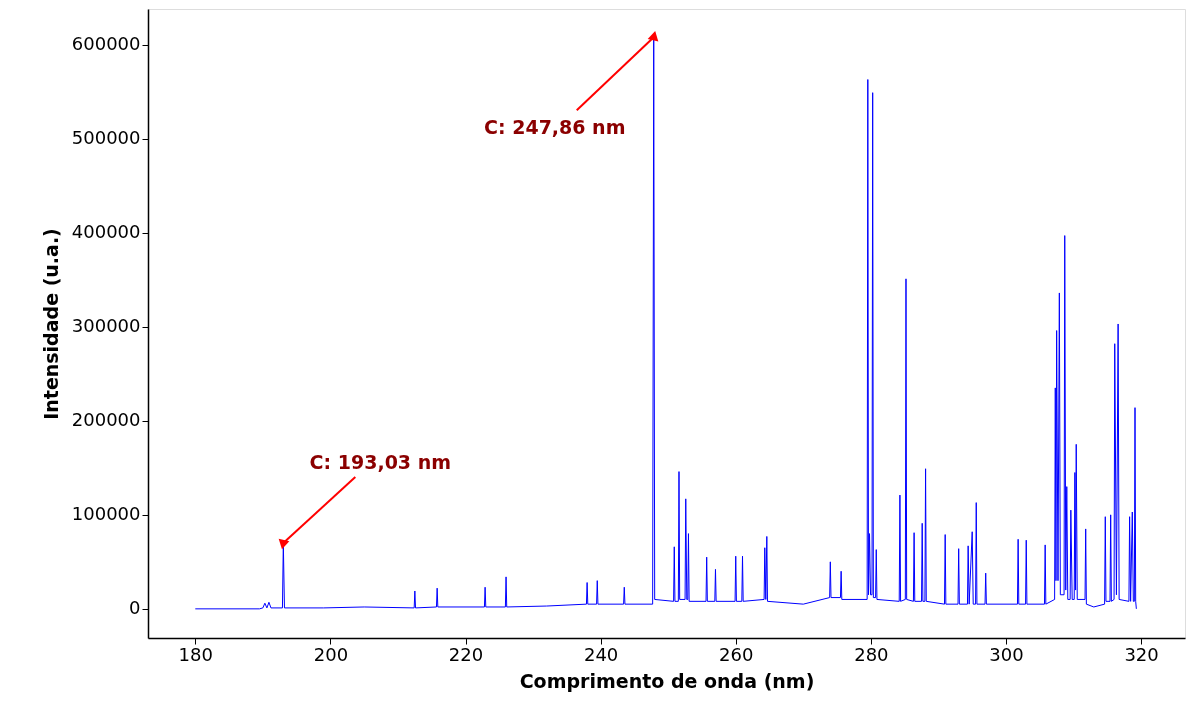 Image resolution: width=1187 pixels, height=711 pixels. Describe the element at coordinates (380, 462) in the screenshot. I see `annotation: C: 193,03 nm` at that location.